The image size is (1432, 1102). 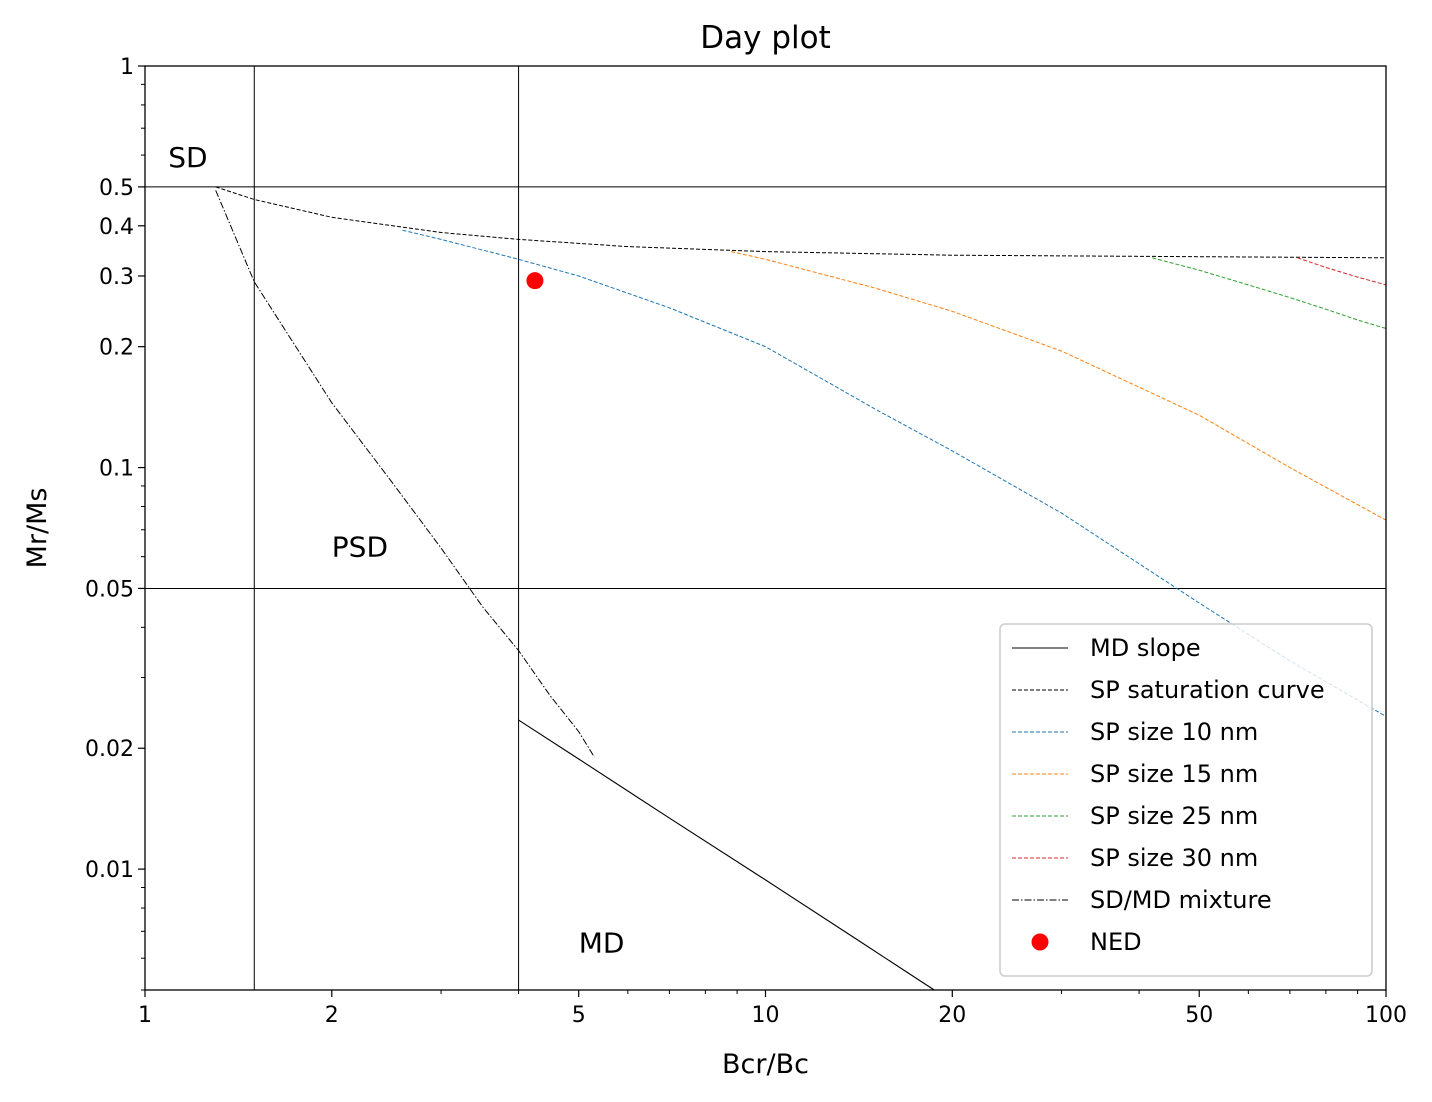 I want to click on legend-label: SP size 25 nm, so click(x=1174, y=816).